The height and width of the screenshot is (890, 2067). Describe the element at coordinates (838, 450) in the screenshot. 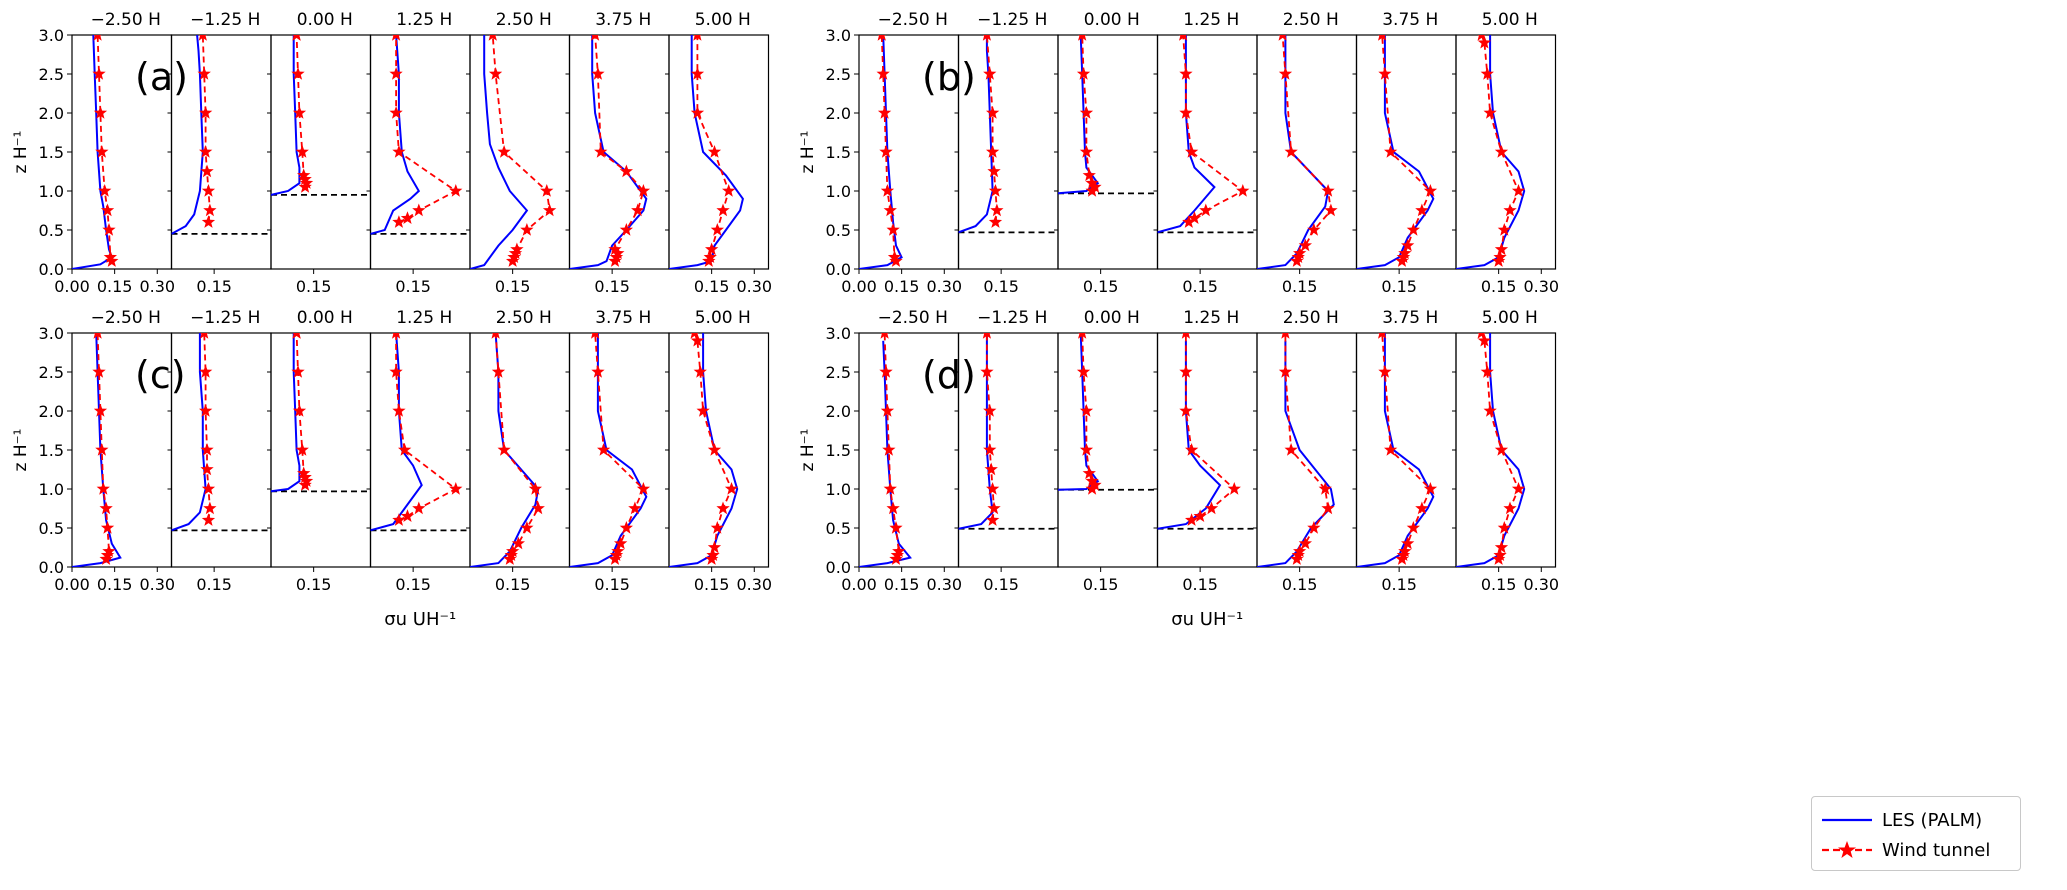

I see `y-tick-label: 1.5` at that location.